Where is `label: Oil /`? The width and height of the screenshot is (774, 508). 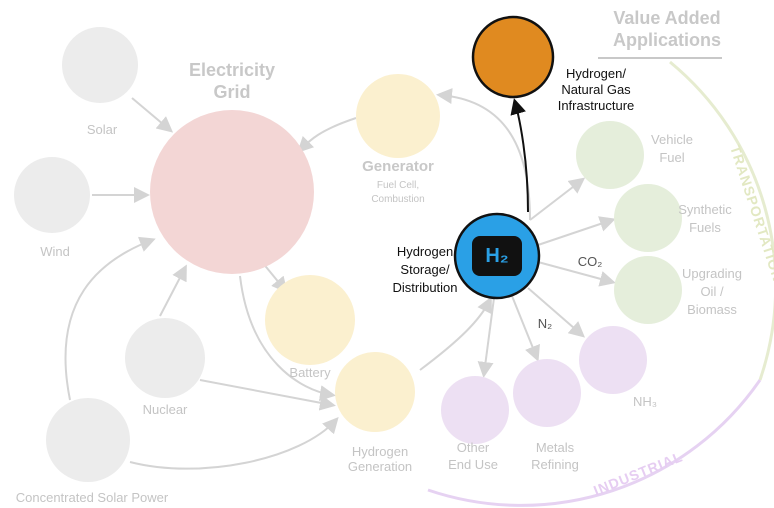
label: Oil / is located at coordinates (712, 291).